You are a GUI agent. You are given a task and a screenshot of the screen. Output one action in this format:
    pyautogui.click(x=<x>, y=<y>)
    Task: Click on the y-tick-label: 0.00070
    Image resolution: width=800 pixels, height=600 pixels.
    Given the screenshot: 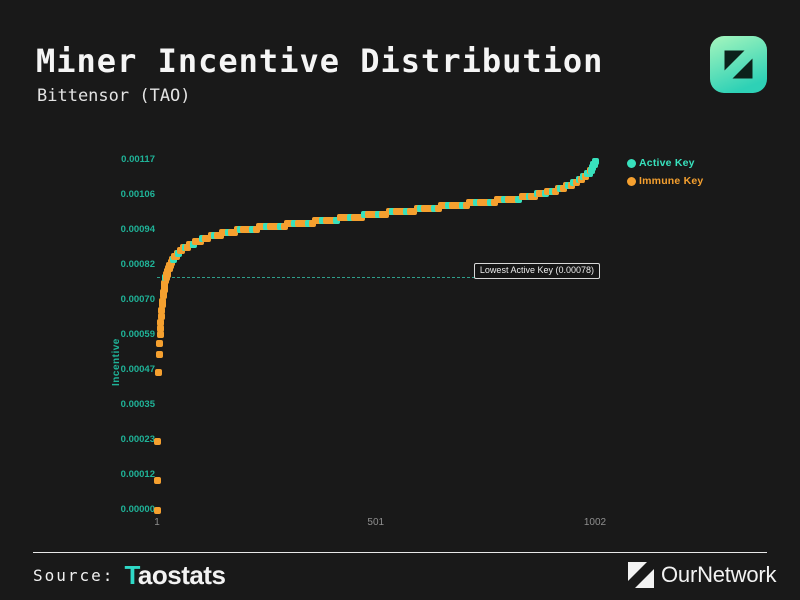 What is the action you would take?
    pyautogui.click(x=137, y=299)
    